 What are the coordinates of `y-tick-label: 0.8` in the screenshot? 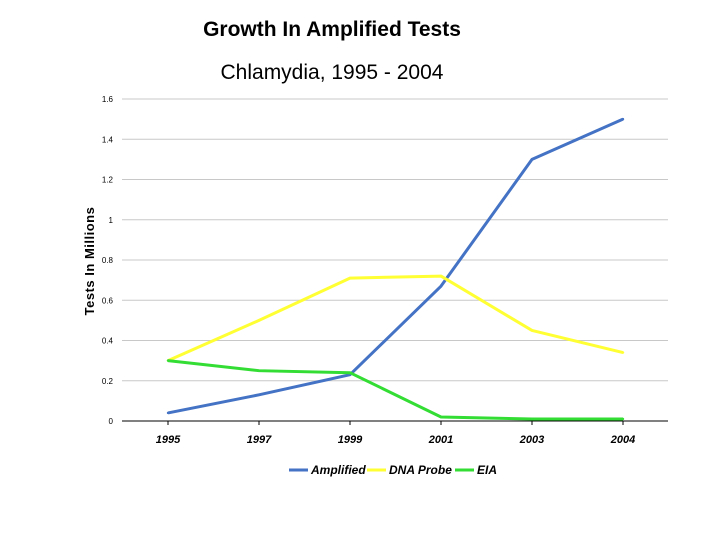 It's located at (108, 260).